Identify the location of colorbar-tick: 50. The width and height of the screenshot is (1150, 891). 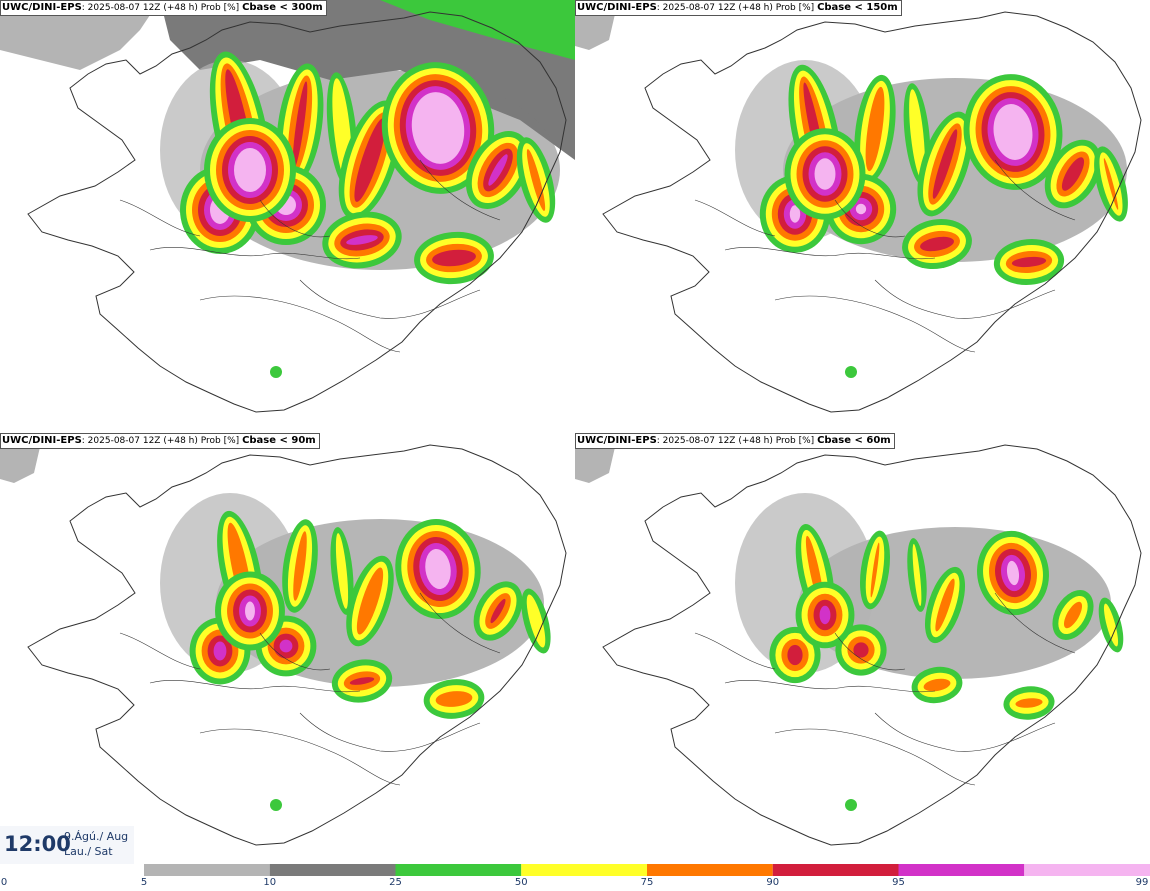
(521, 882).